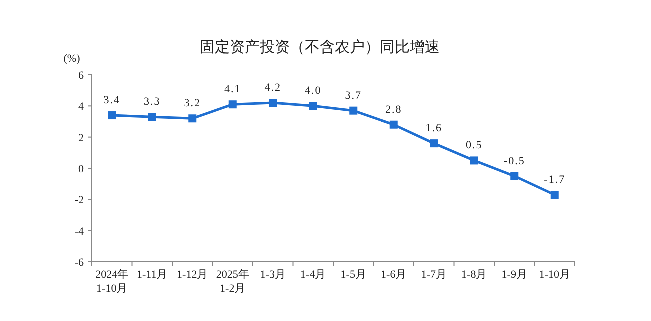  I want to click on y-tick-label: -4, so click(79, 232).